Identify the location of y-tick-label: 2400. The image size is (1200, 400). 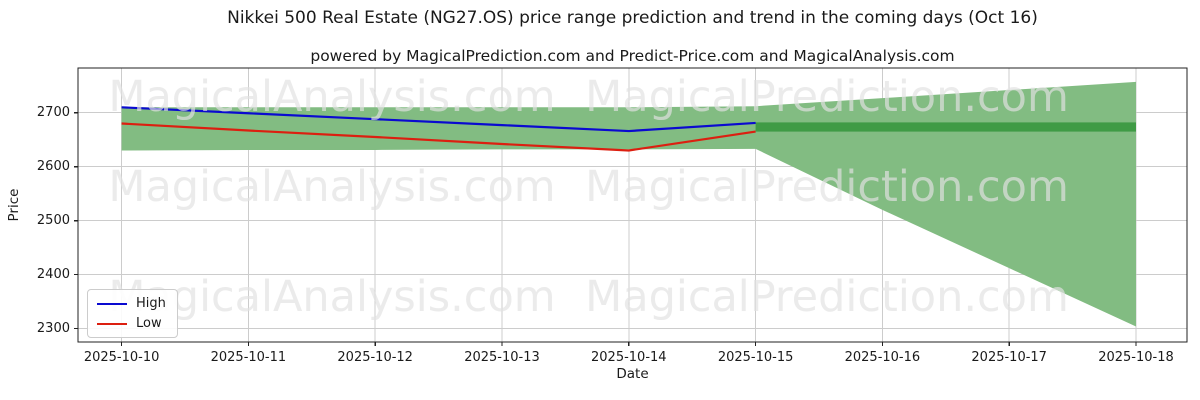
(53, 274).